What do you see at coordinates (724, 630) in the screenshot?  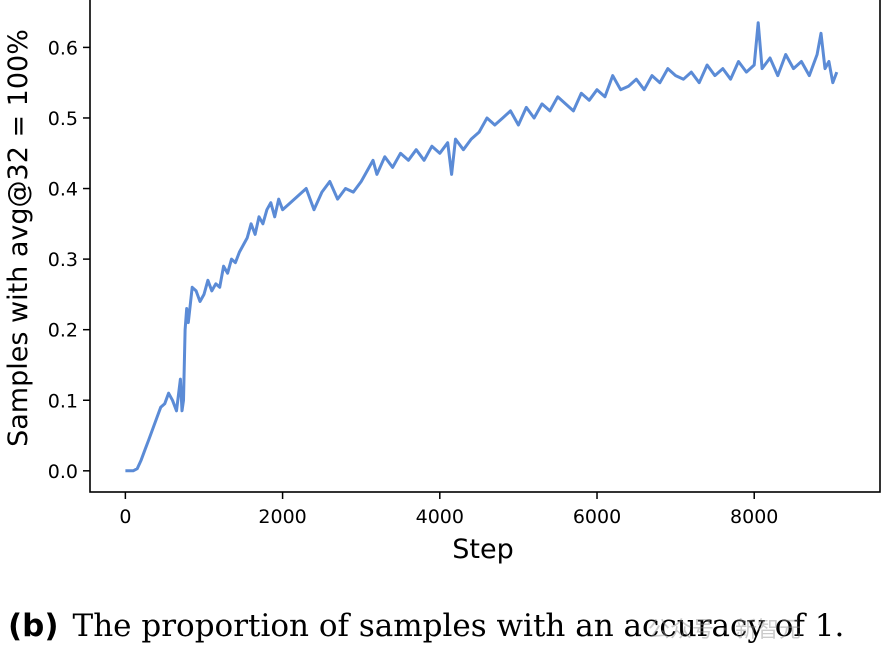 I see `watermark: 公众号 · 新智元` at bounding box center [724, 630].